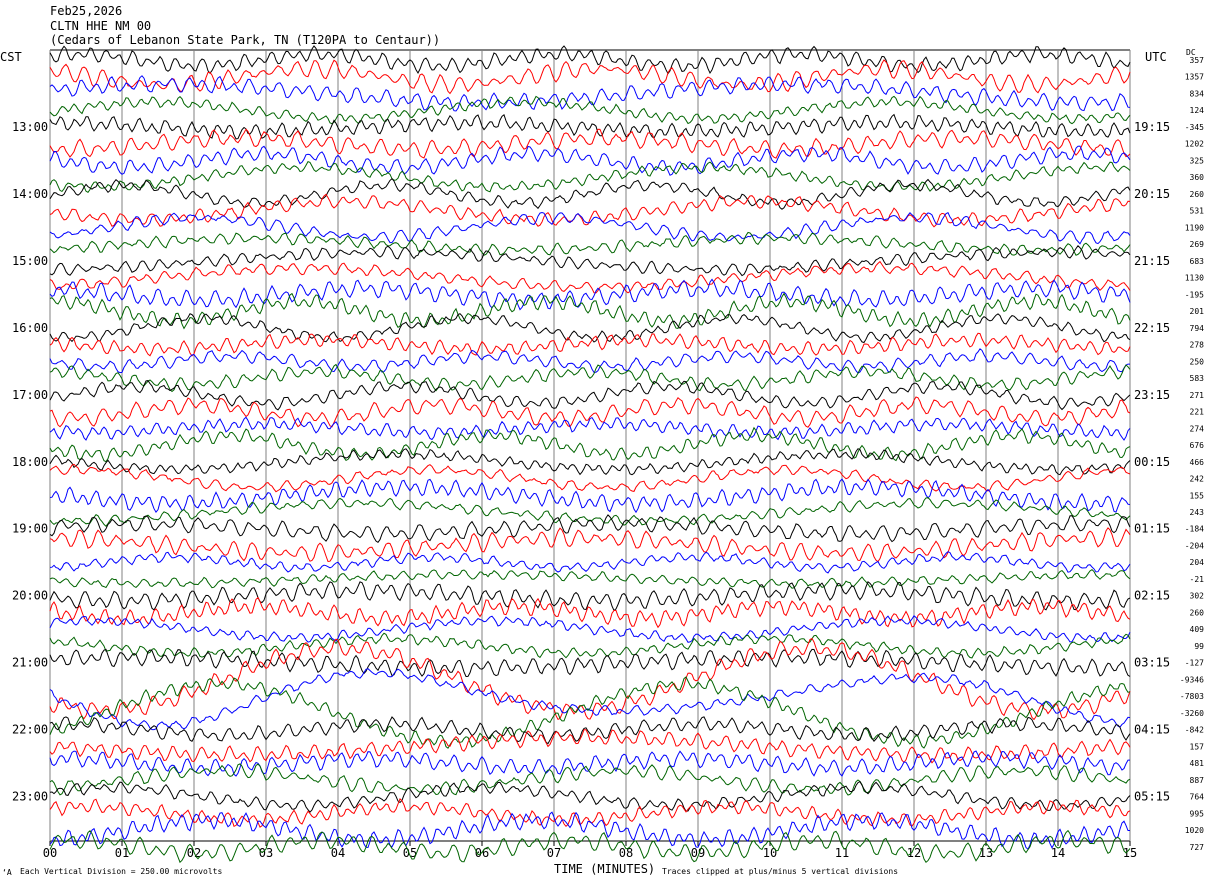  Describe the element at coordinates (1197, 596) in the screenshot. I see `dc-offset-label: 302` at that location.